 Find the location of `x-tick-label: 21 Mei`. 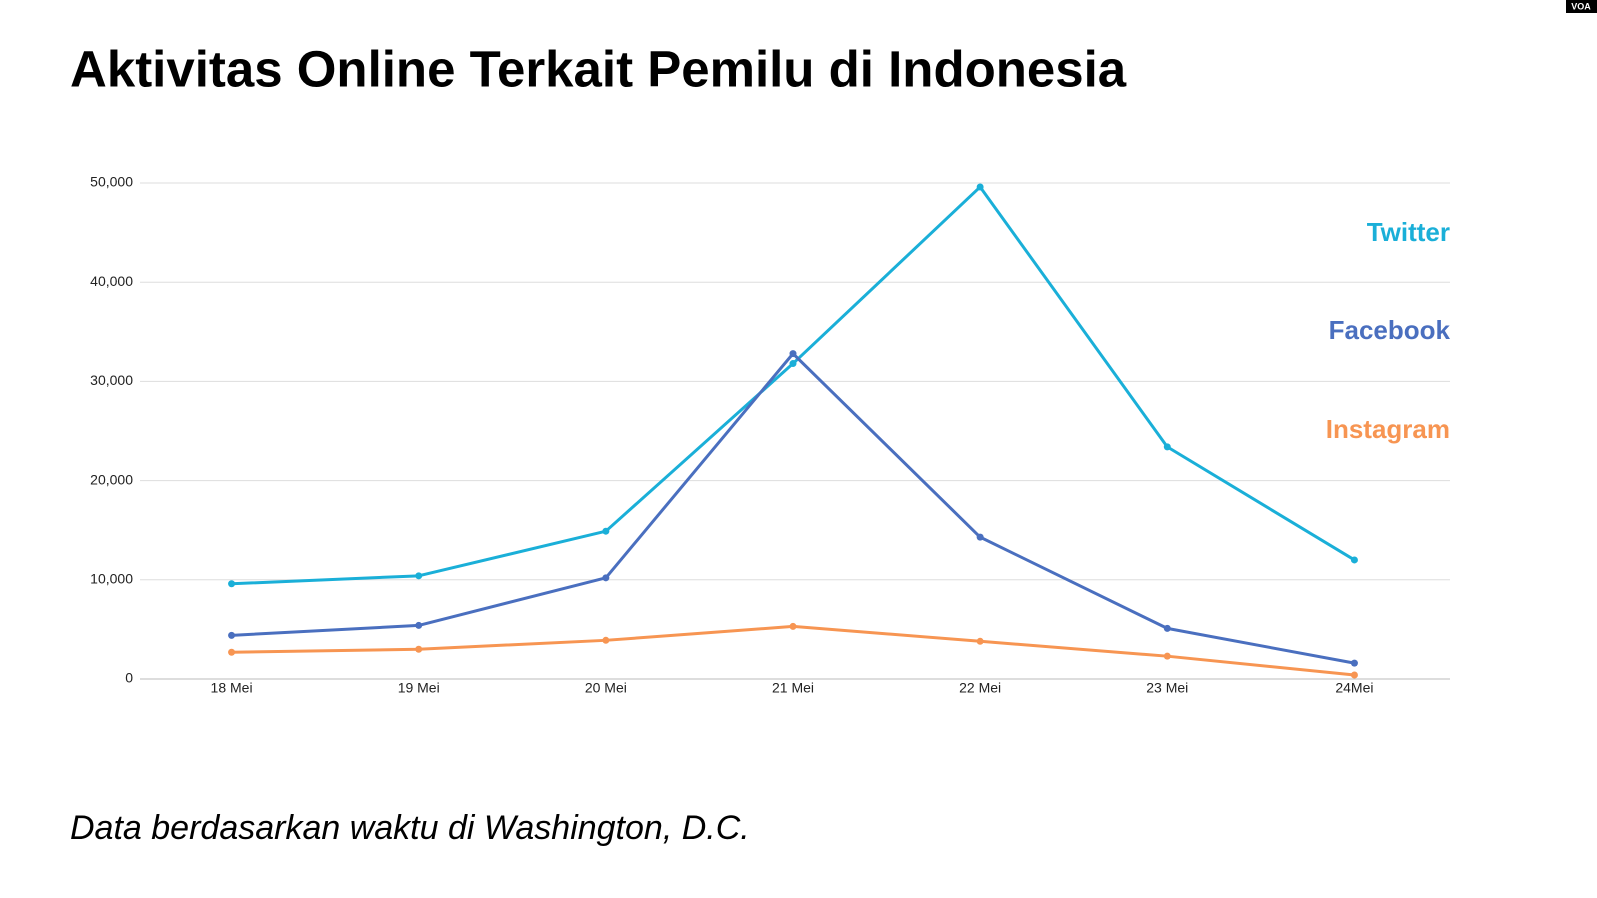

x-tick-label: 21 Mei is located at coordinates (793, 688).